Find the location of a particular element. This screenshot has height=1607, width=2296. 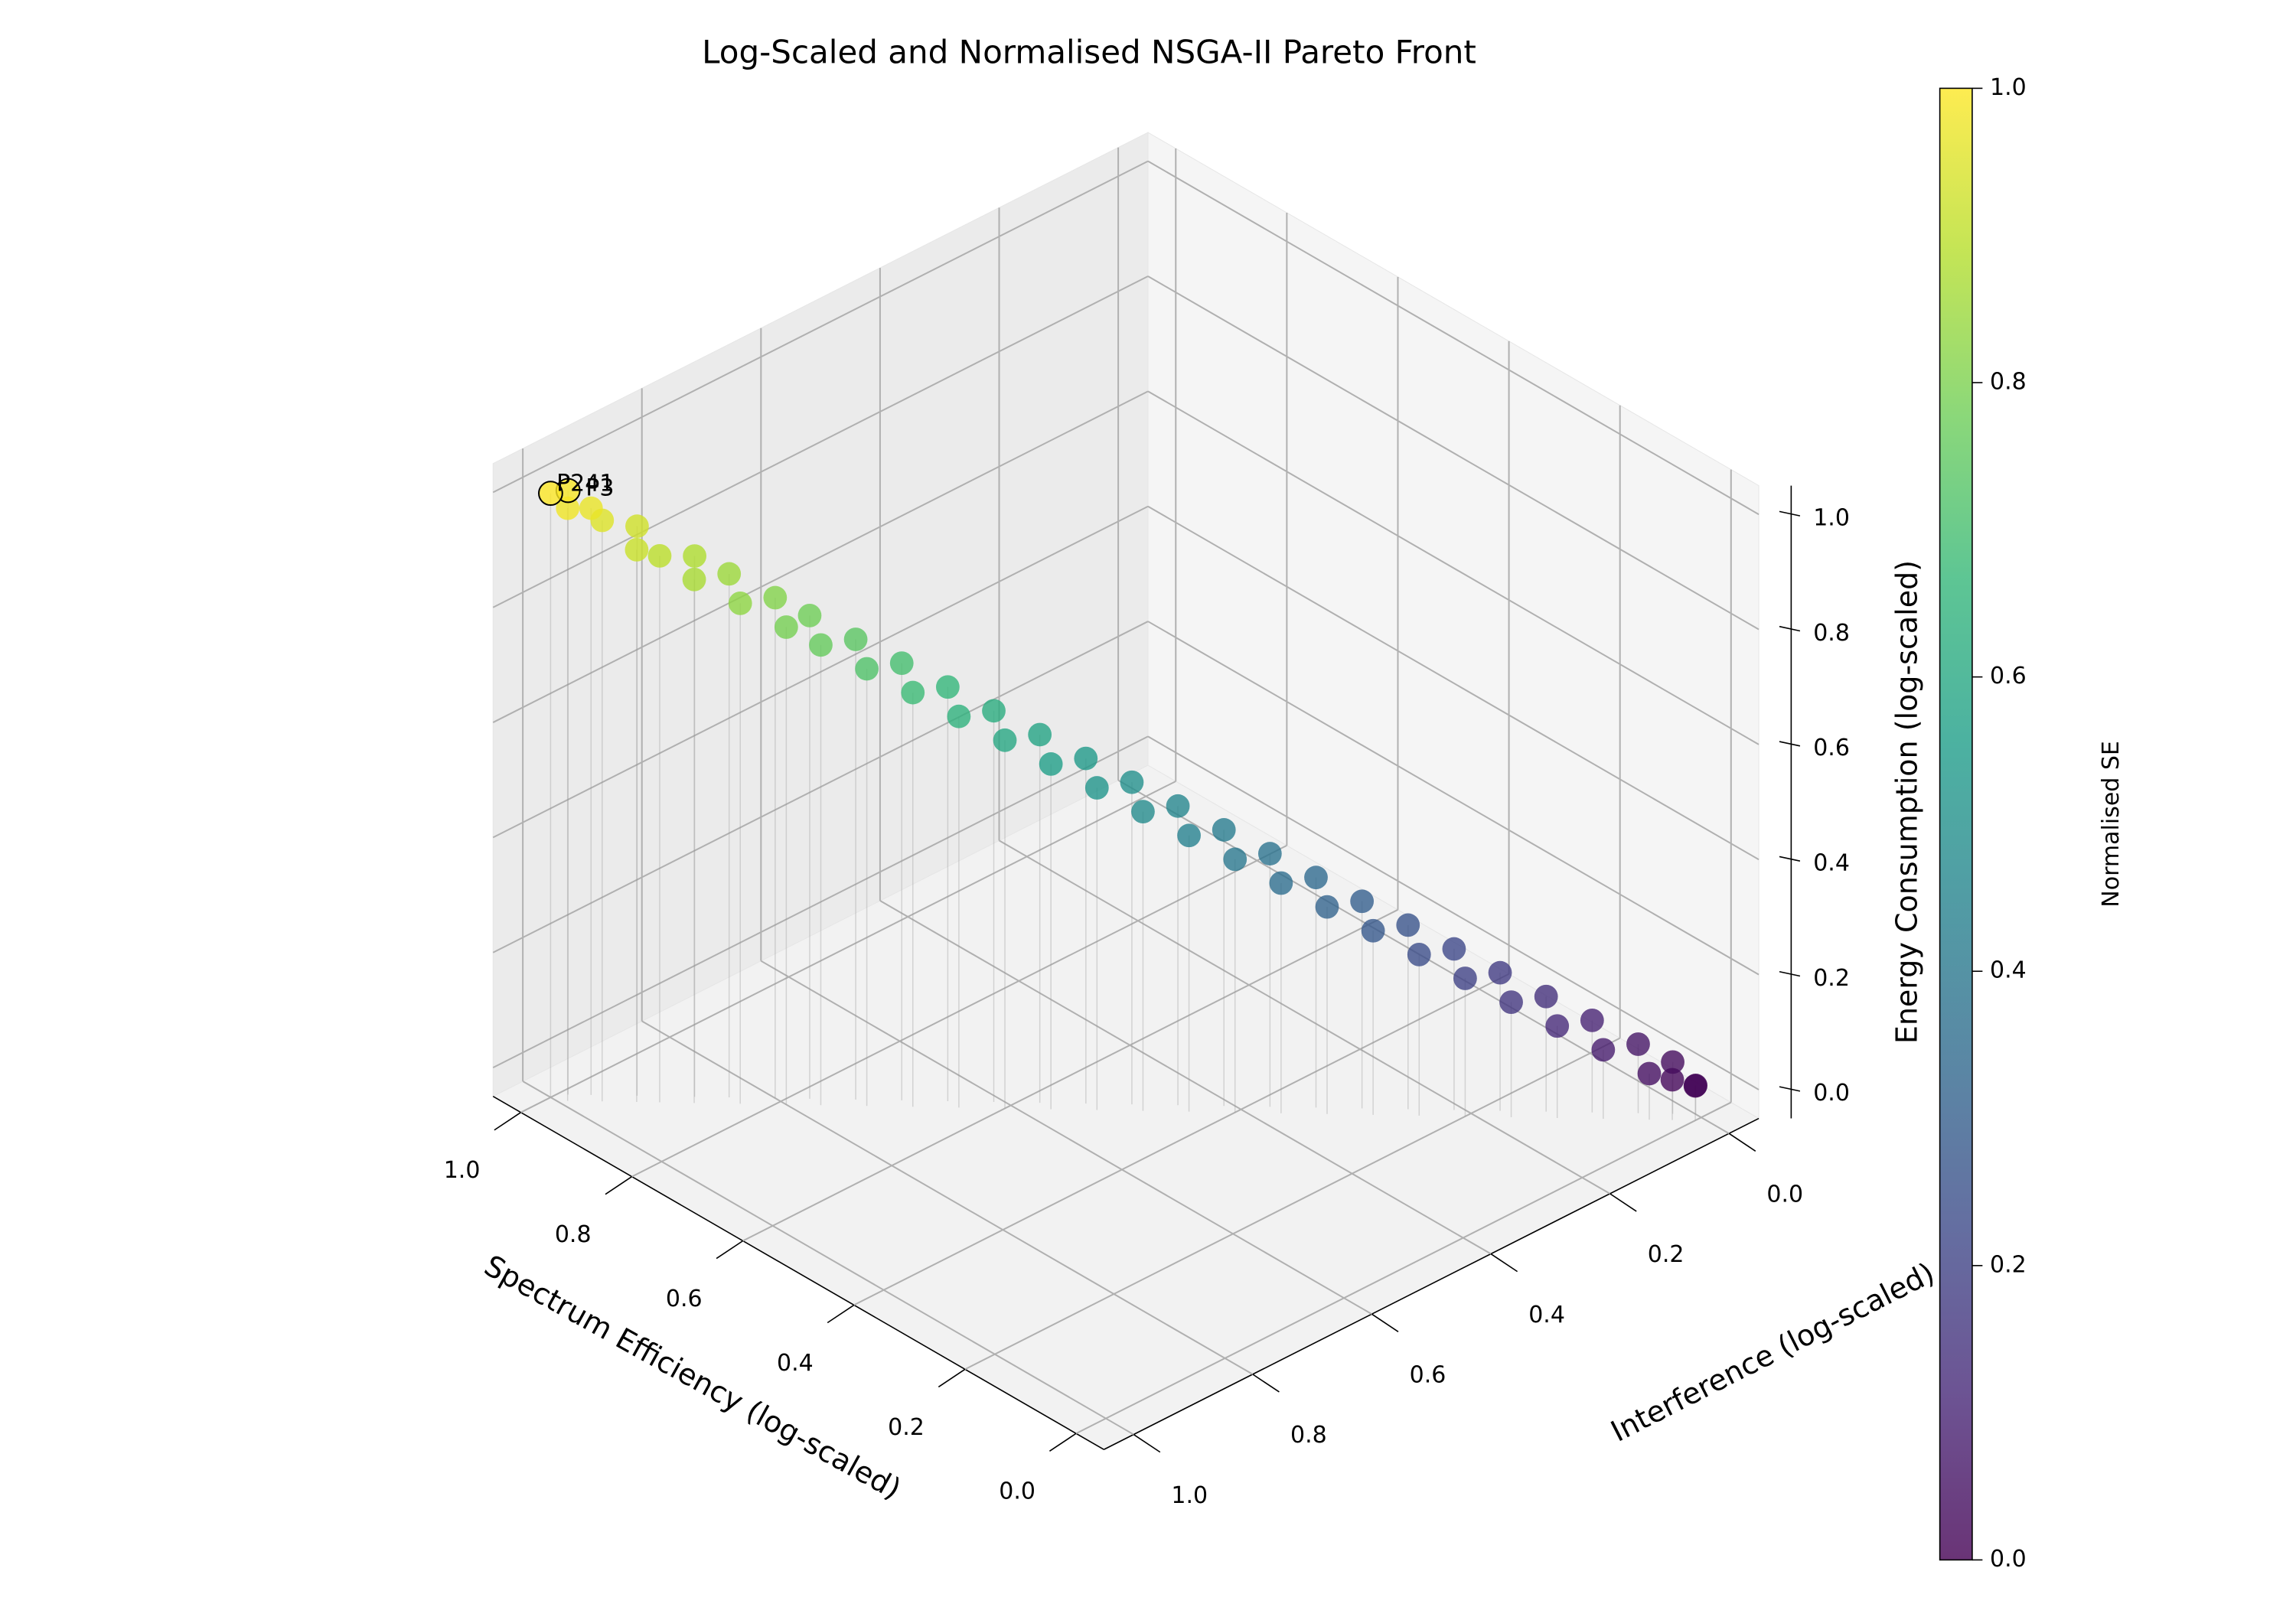

x-tick-label: 0.4 is located at coordinates (795, 1363).